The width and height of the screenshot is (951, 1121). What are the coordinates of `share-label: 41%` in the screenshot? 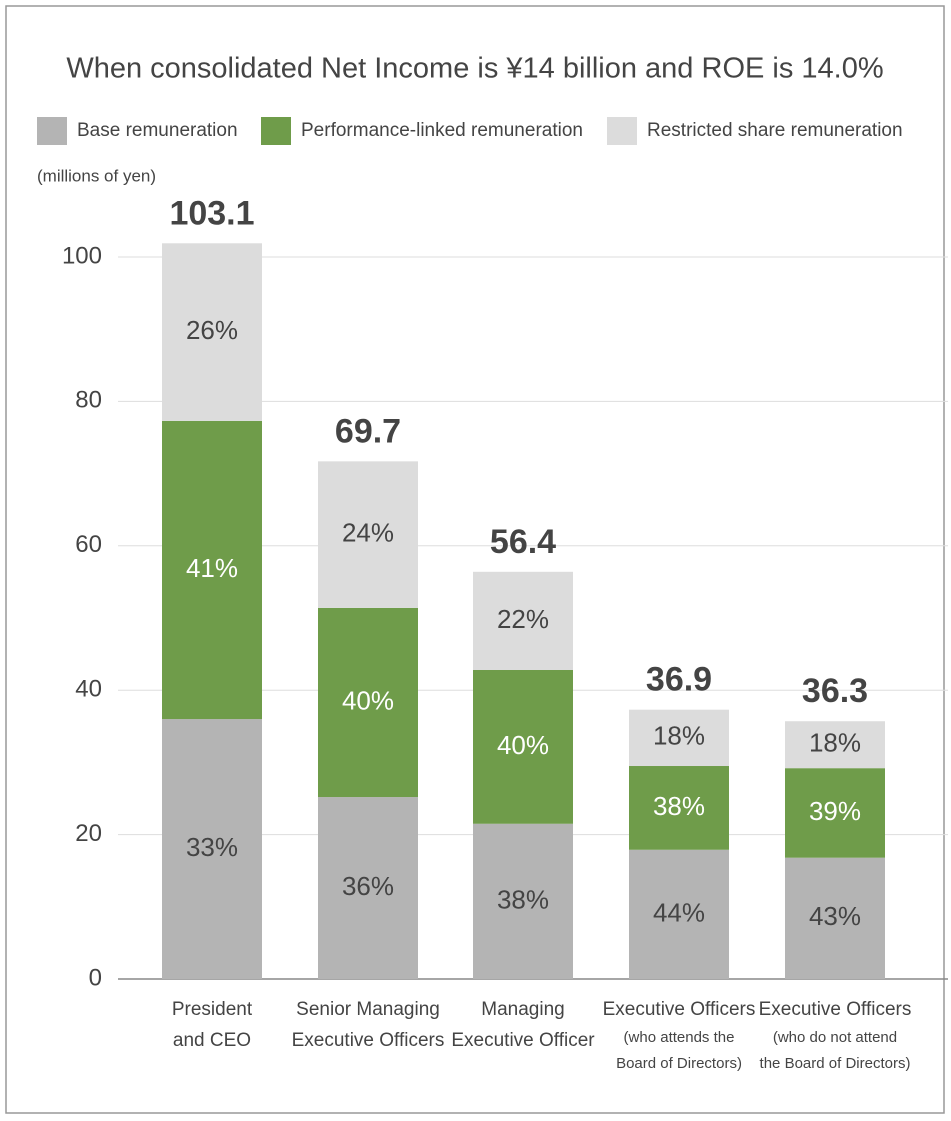 It's located at (212, 568).